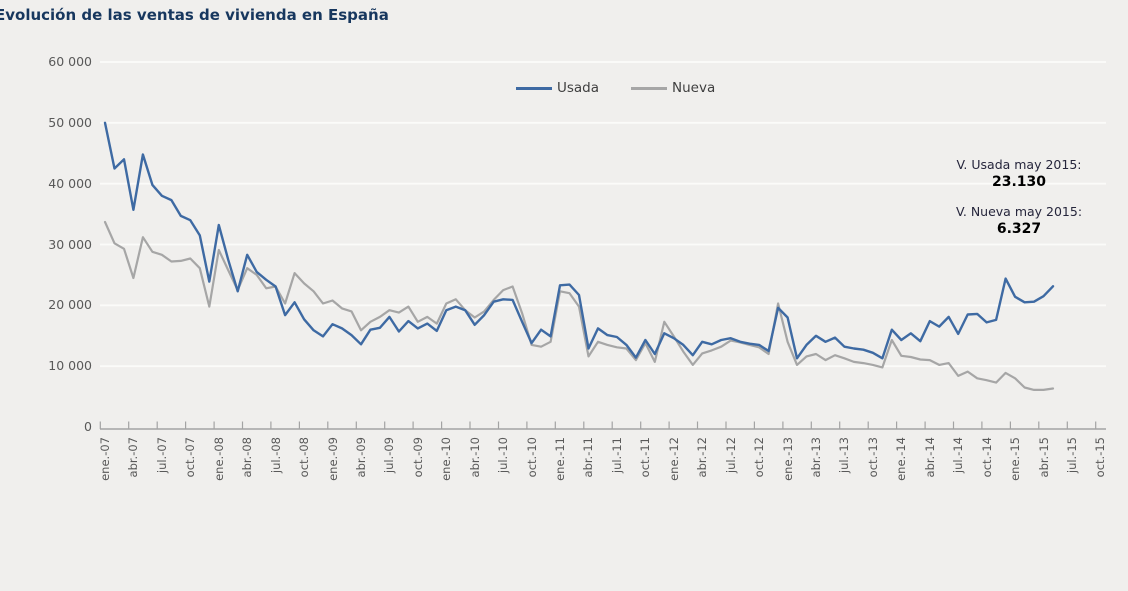 The height and width of the screenshot is (591, 1128). What do you see at coordinates (503, 455) in the screenshot?
I see `x-tick-label: jul.-10` at bounding box center [503, 455].